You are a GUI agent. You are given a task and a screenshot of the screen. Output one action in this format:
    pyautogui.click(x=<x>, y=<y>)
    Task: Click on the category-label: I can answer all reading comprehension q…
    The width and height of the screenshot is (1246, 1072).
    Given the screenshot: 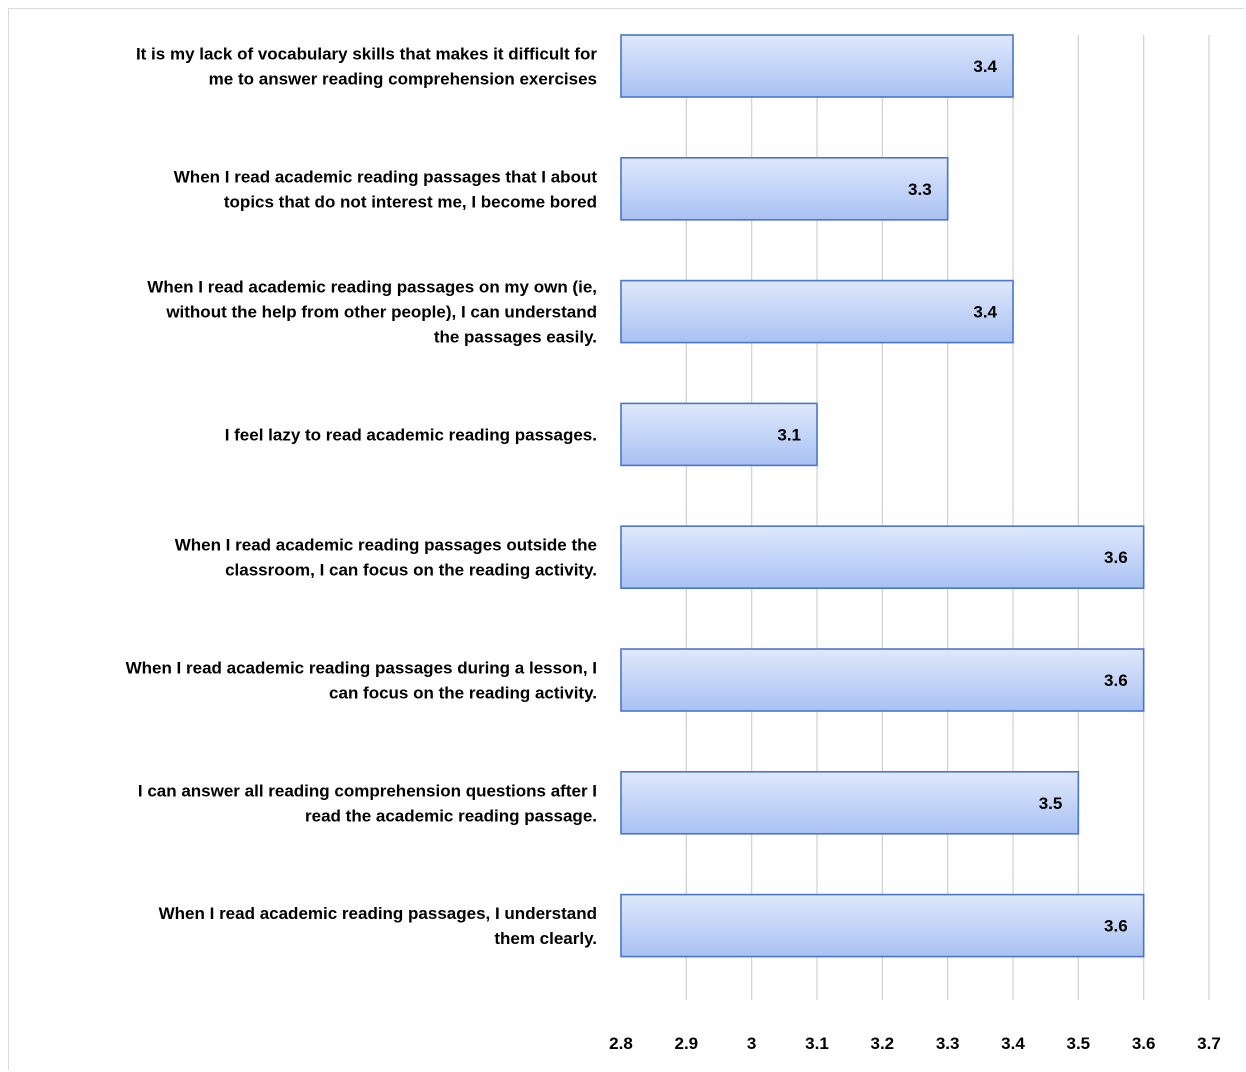 What is the action you would take?
    pyautogui.click(x=367, y=790)
    